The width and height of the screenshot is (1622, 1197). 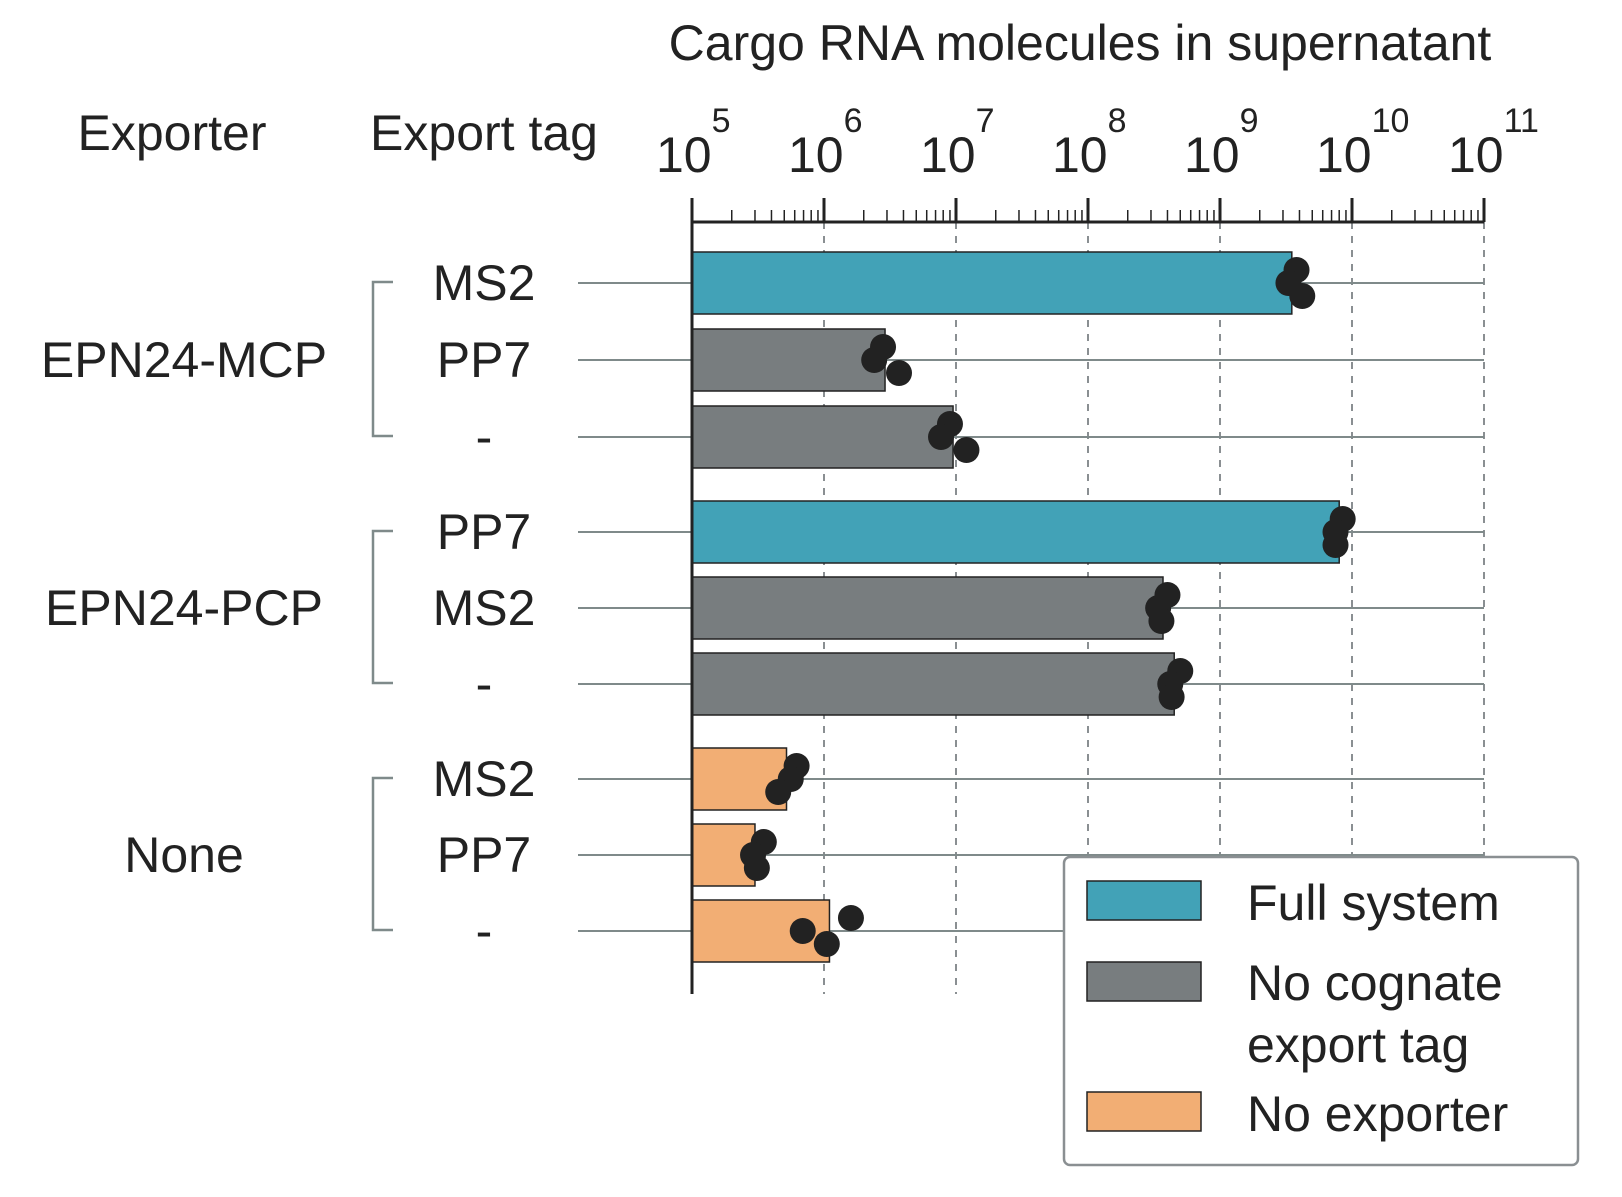 I want to click on legend-frame, so click(x=1321, y=1011).